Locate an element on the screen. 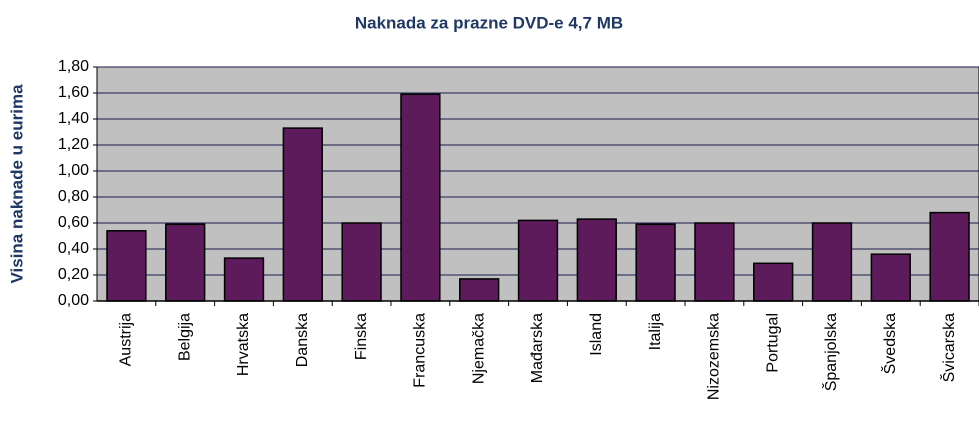  x-tick-label: Švicarska is located at coordinates (948, 347).